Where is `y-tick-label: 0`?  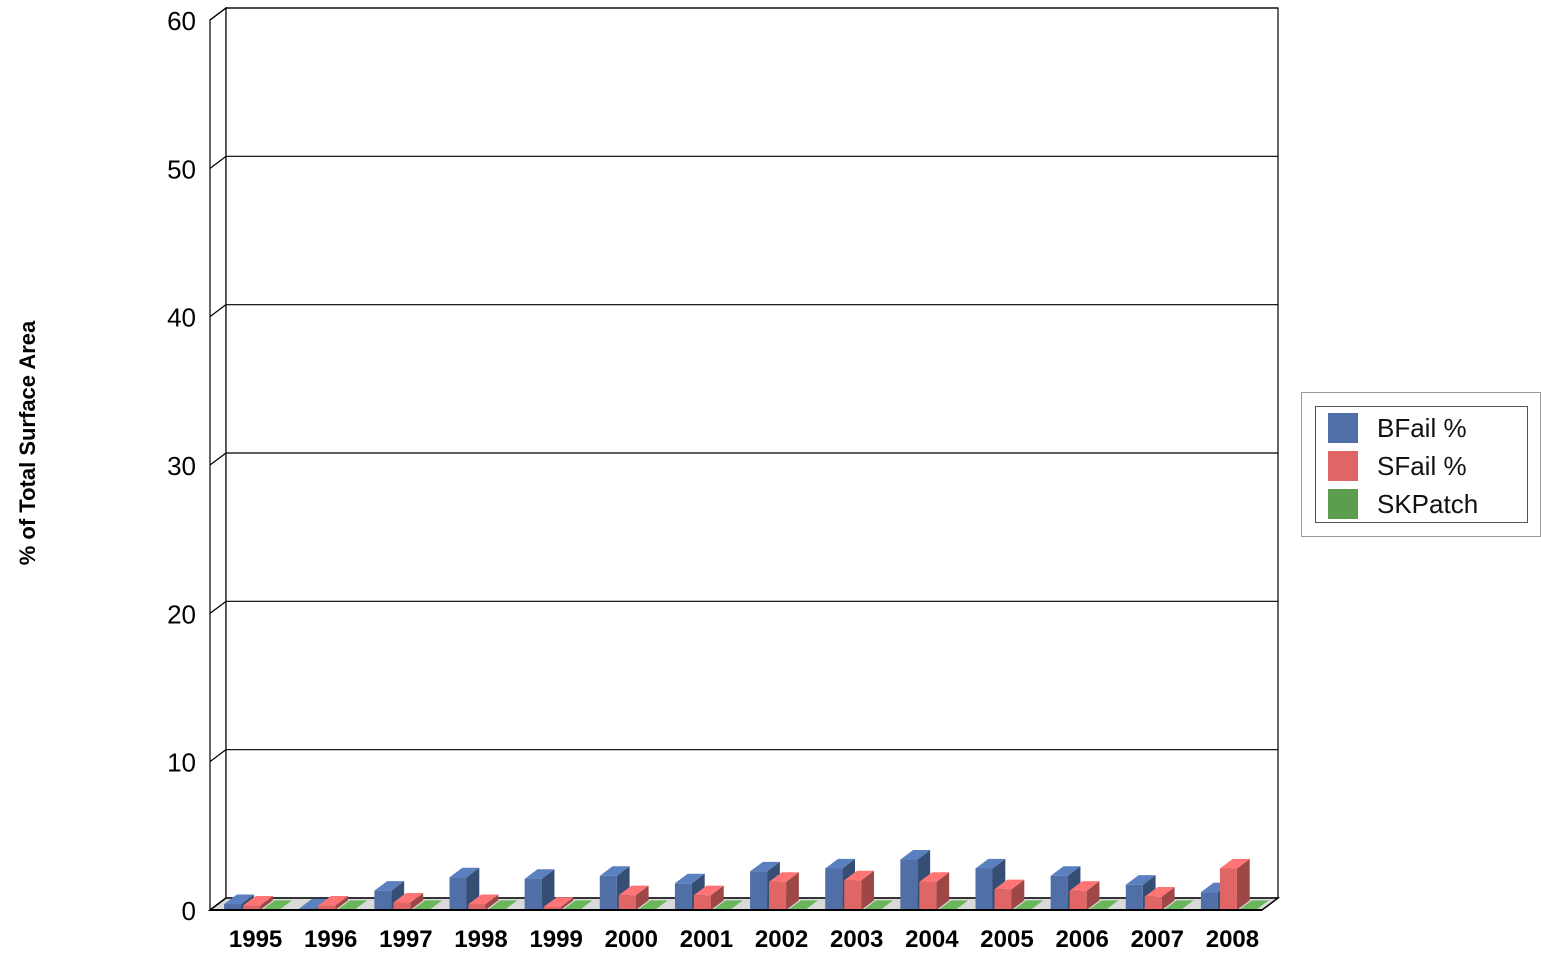
y-tick-label: 0 is located at coordinates (189, 911).